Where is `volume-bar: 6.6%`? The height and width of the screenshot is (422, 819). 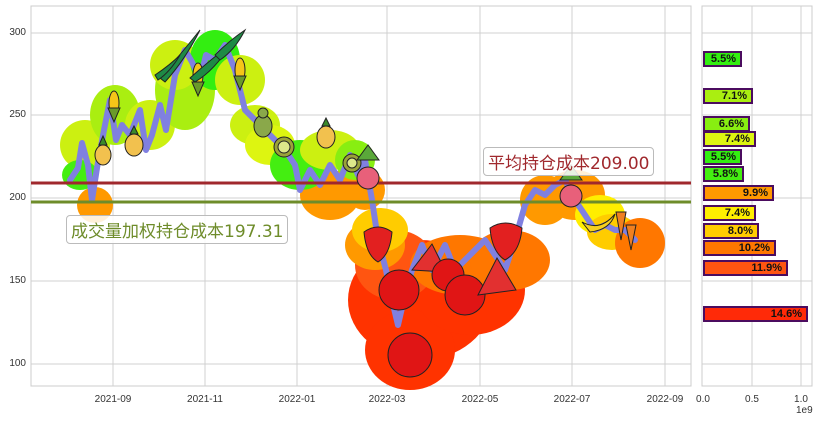
volume-bar: 6.6% is located at coordinates (726, 124).